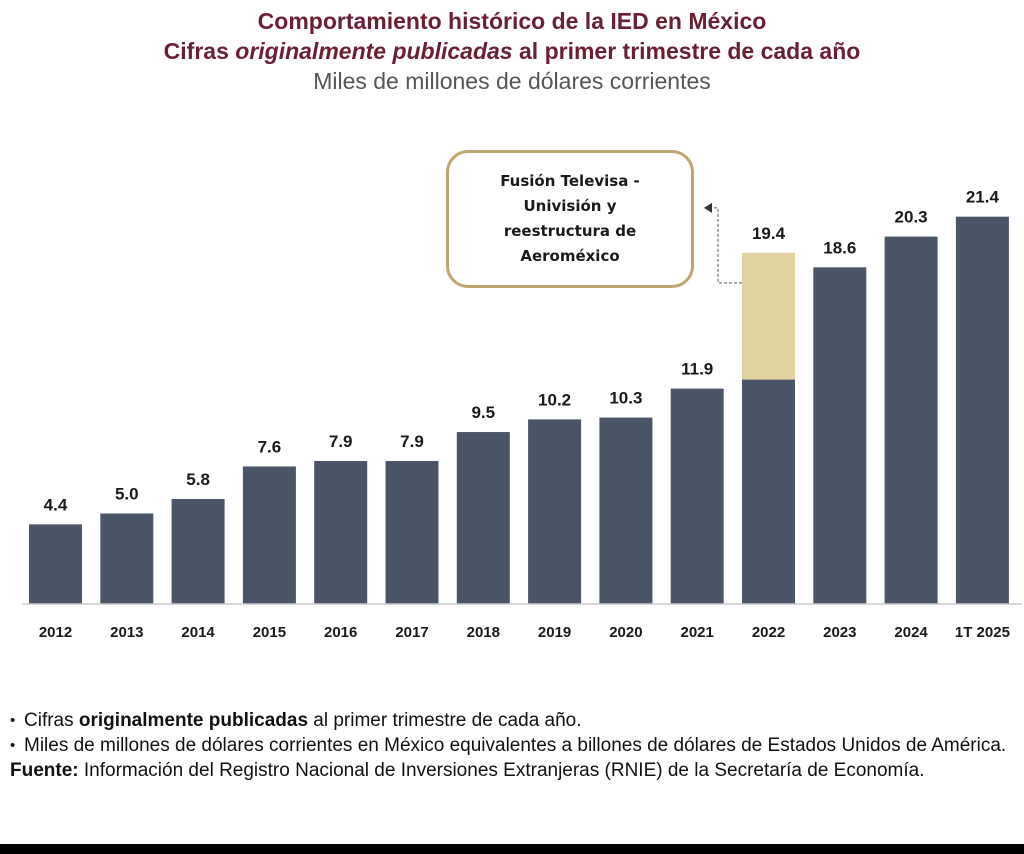 The image size is (1024, 854). What do you see at coordinates (270, 446) in the screenshot?
I see `data-label: 7.6` at bounding box center [270, 446].